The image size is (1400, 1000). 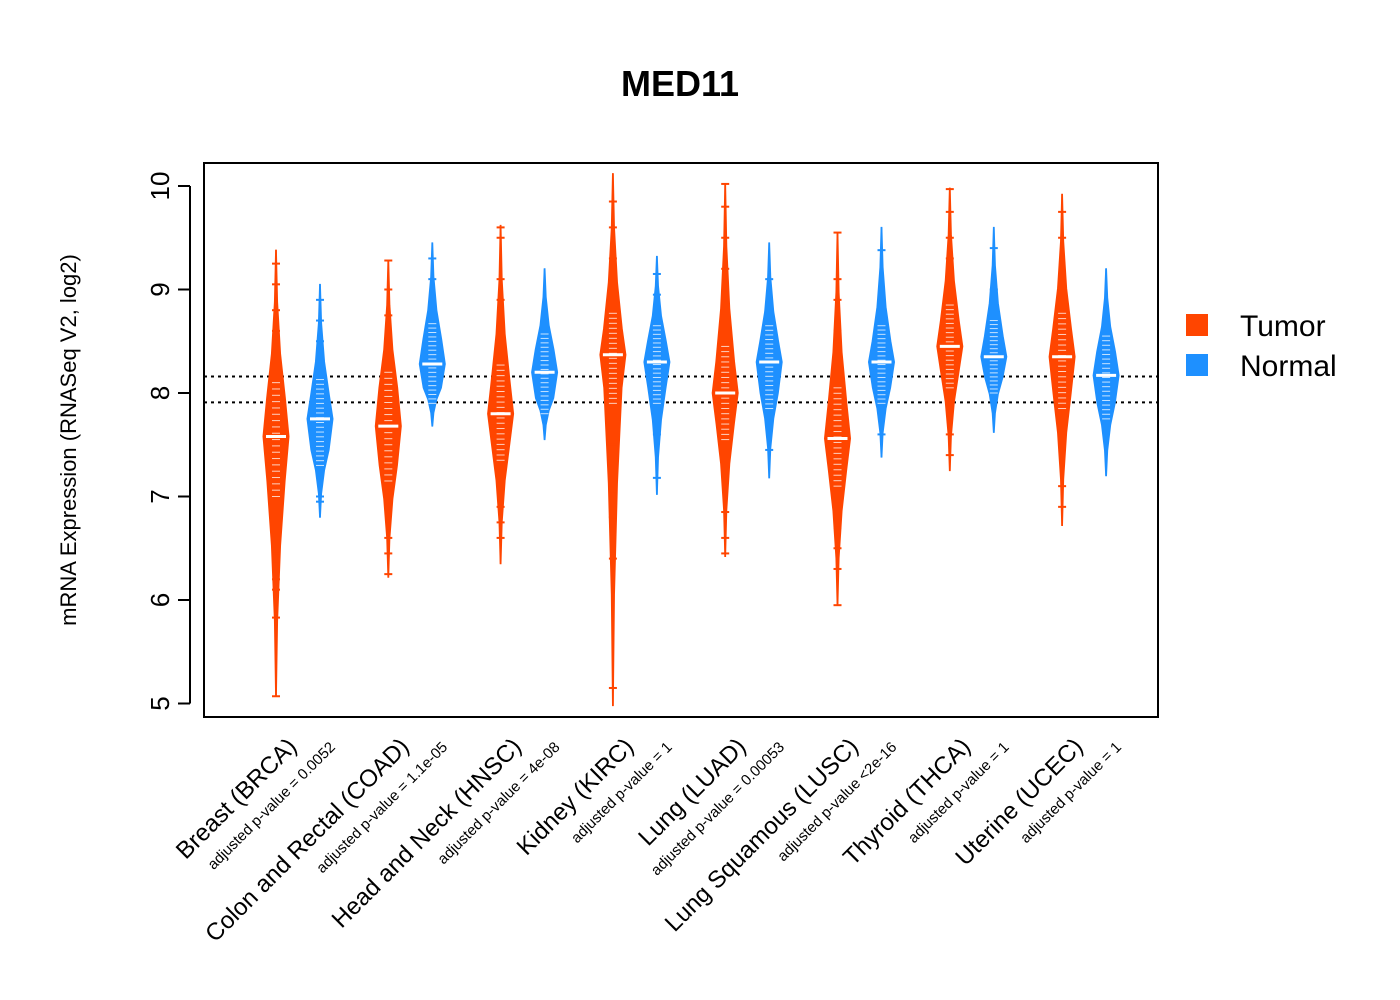 I want to click on y-tick-label: 7, so click(x=160, y=496).